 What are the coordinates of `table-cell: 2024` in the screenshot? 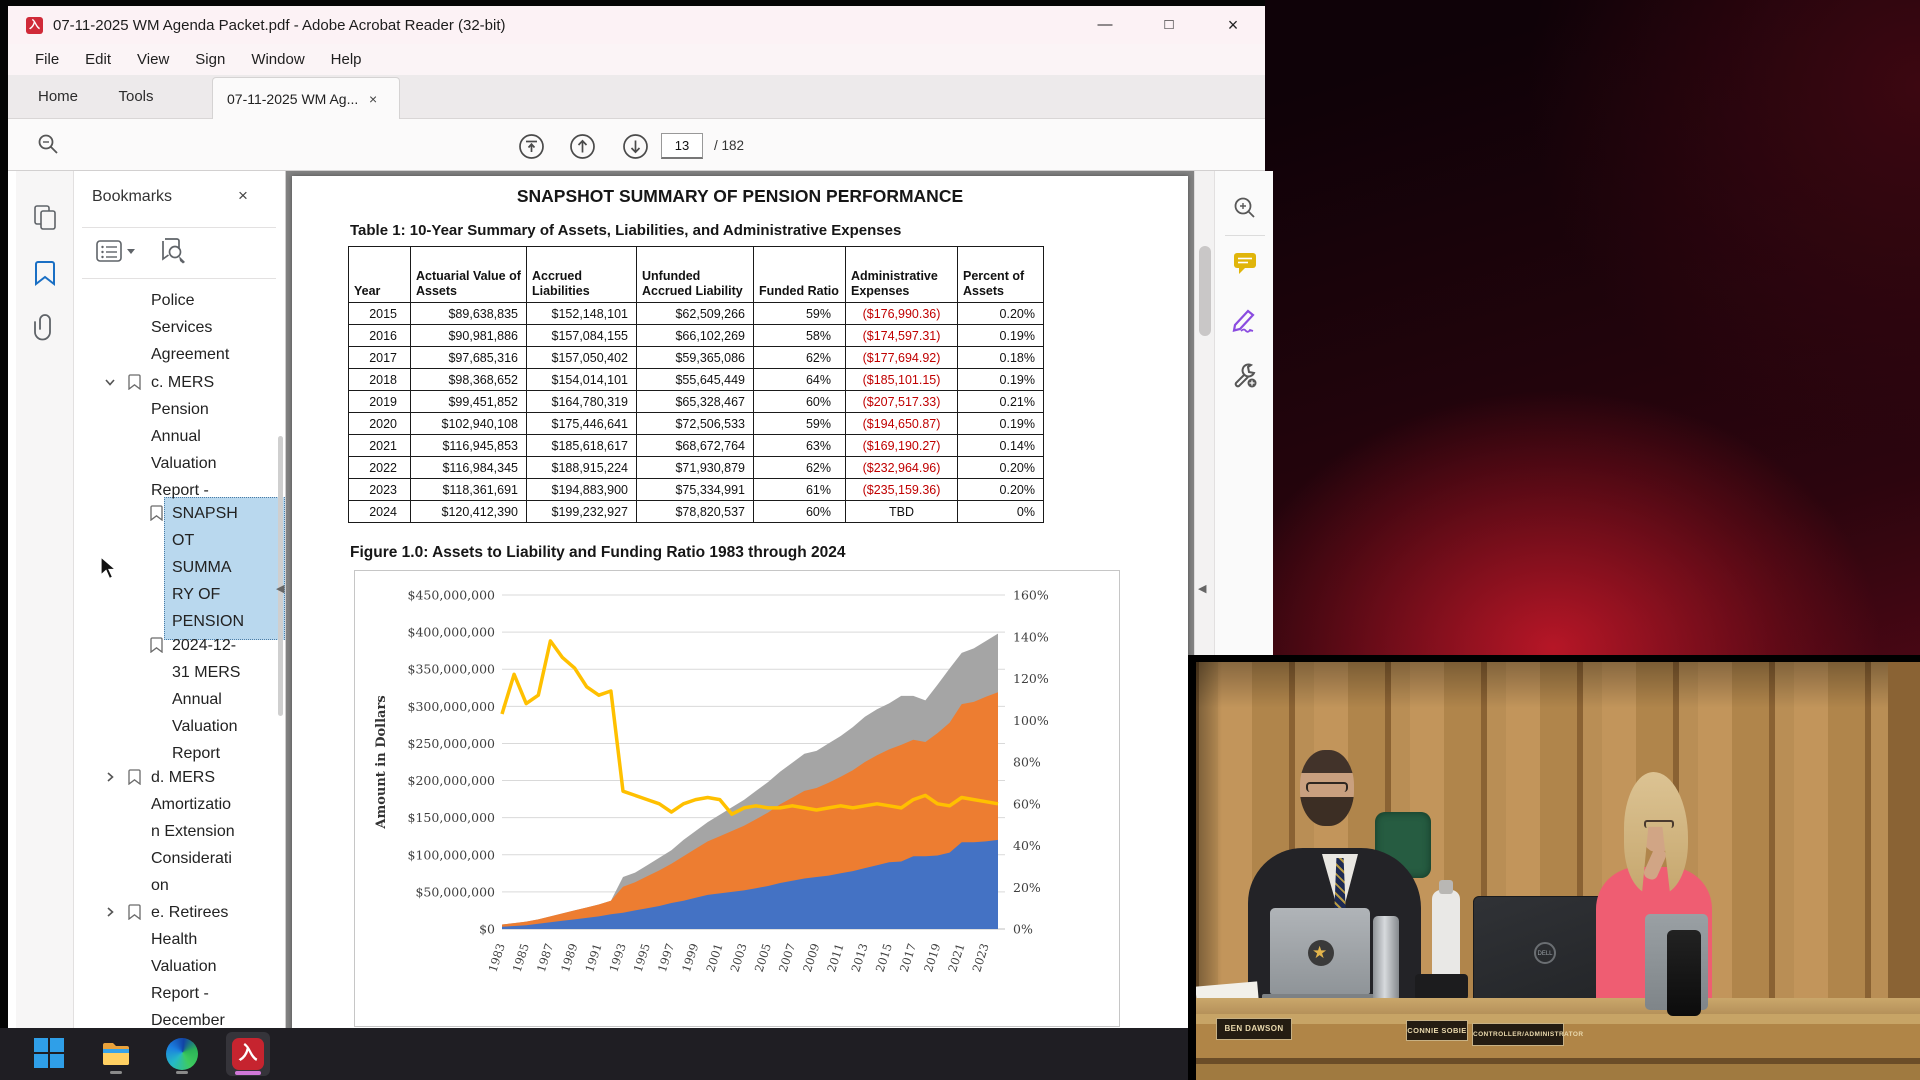 It's located at (379, 511).